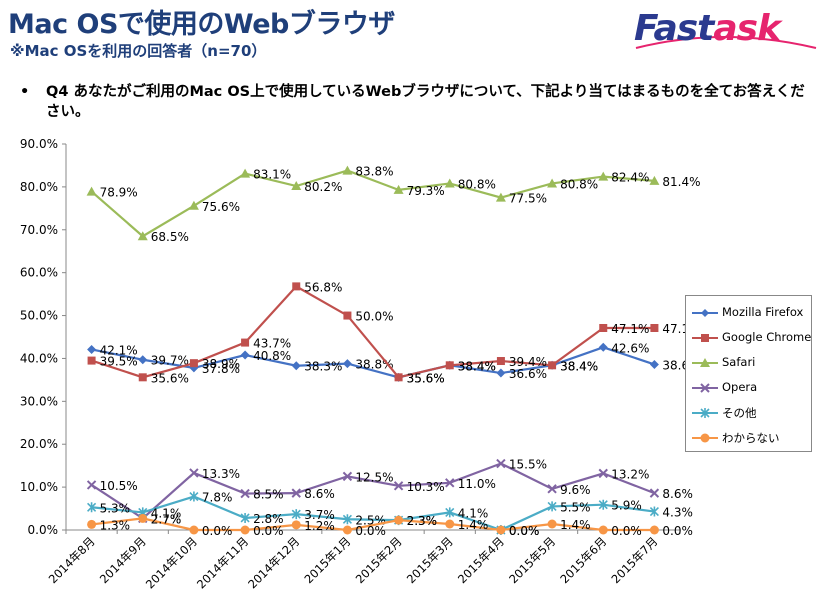  I want to click on data-label-safari: 78.9%, so click(119, 193).